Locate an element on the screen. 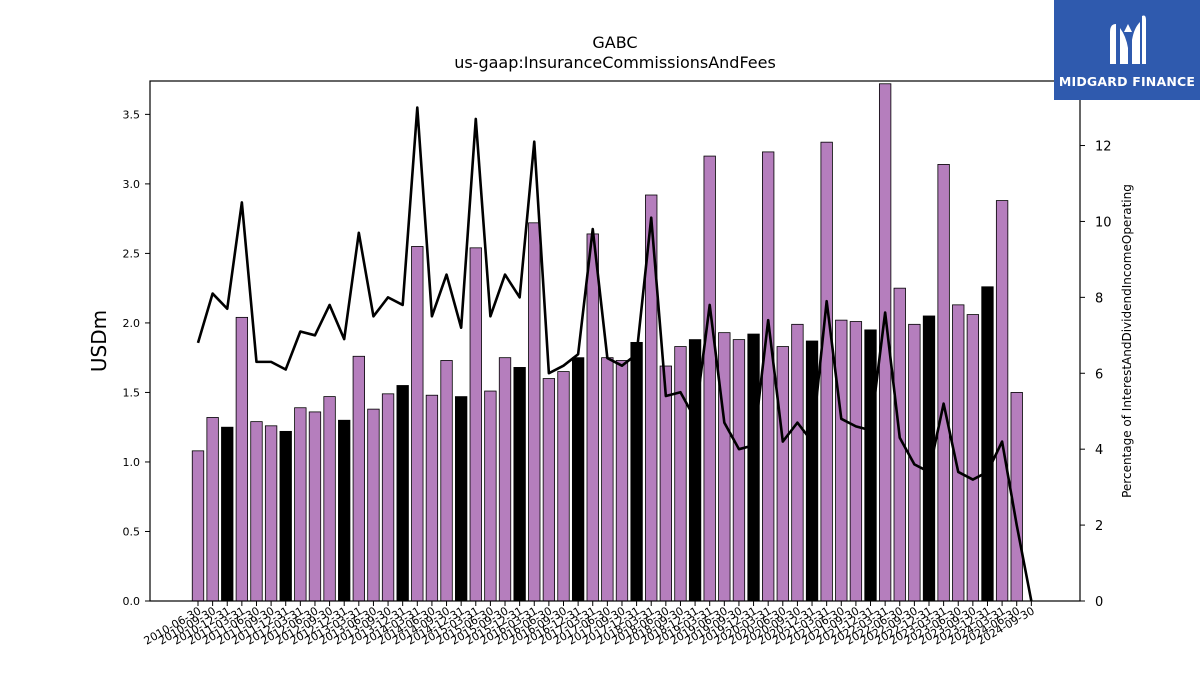  y-tick-label: 2.0 is located at coordinates (132, 323).